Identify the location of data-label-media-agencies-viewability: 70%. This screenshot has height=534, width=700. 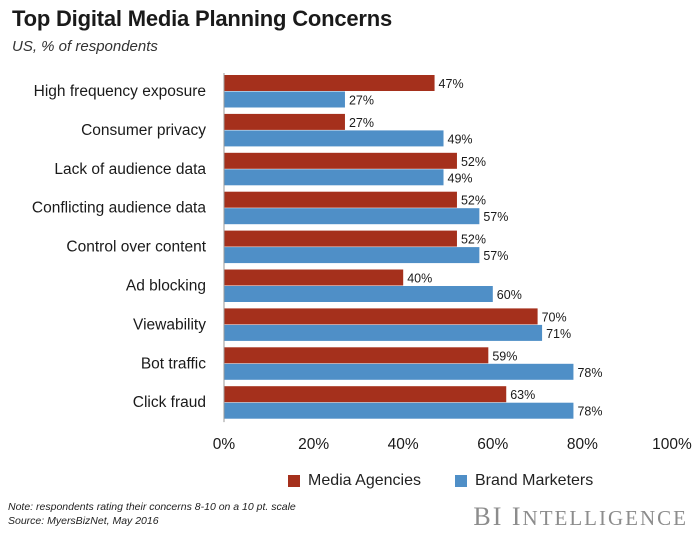
(554, 317).